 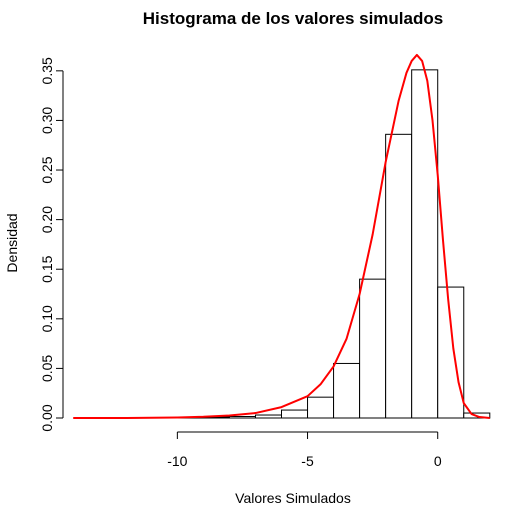 I want to click on x-axis-label: Valores Simulados, so click(x=293, y=498).